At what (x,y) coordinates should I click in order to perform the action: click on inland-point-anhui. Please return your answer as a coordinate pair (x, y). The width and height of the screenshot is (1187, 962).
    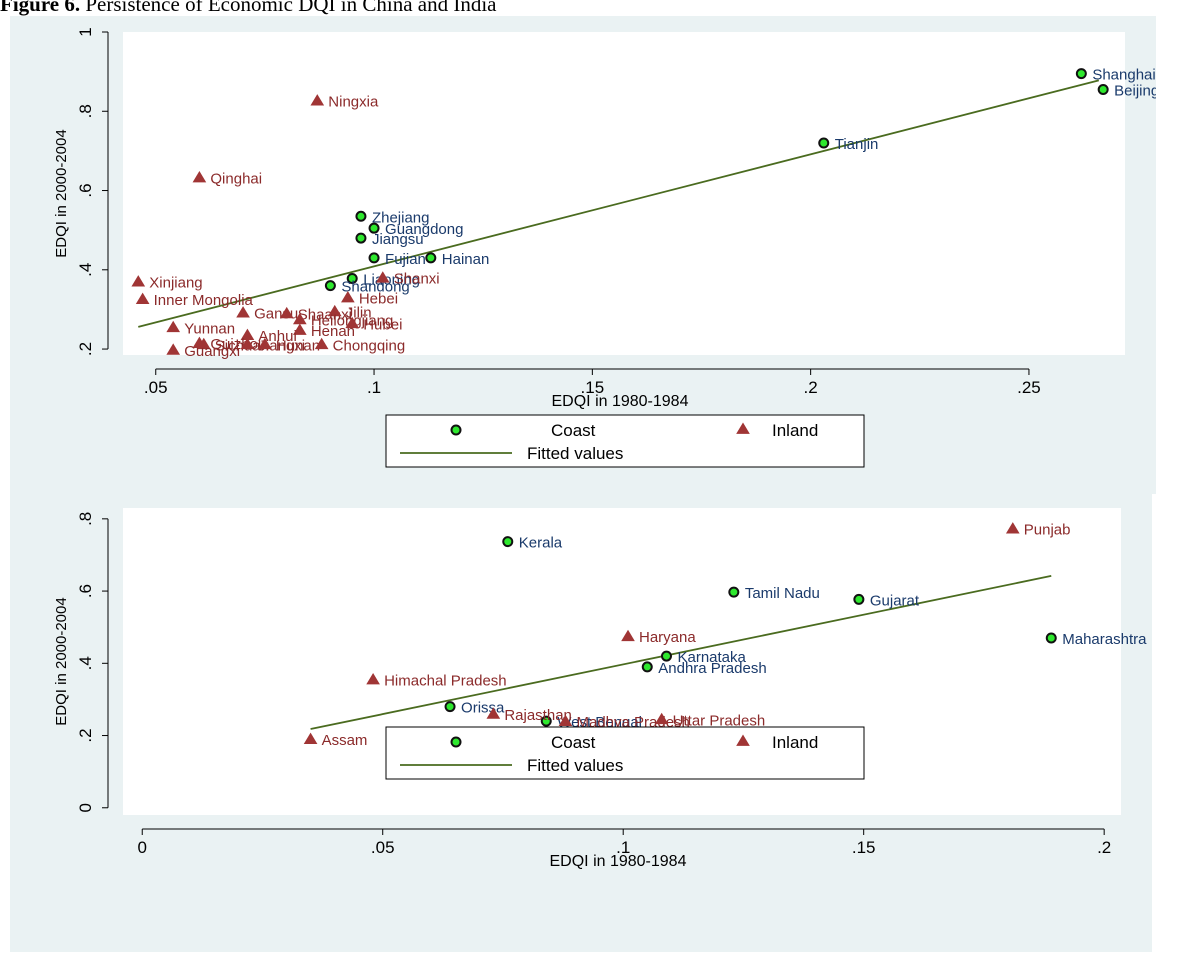
    Looking at the image, I should click on (247, 334).